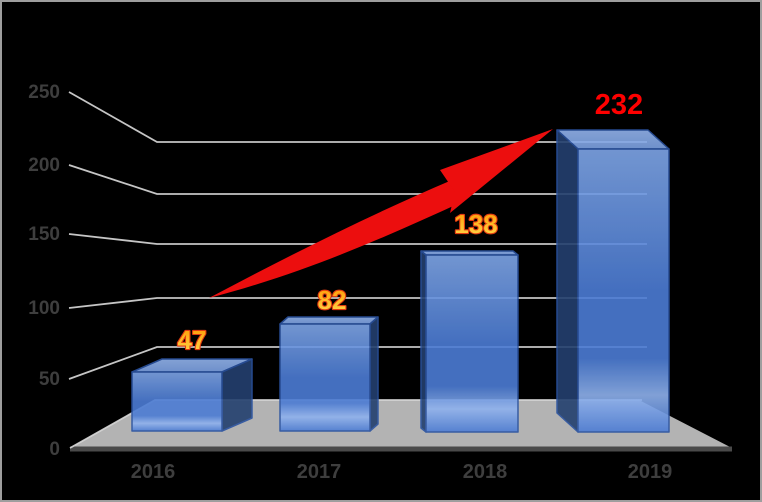 This screenshot has height=502, width=762. Describe the element at coordinates (567, 281) in the screenshot. I see `bar-2019-side-face` at that location.